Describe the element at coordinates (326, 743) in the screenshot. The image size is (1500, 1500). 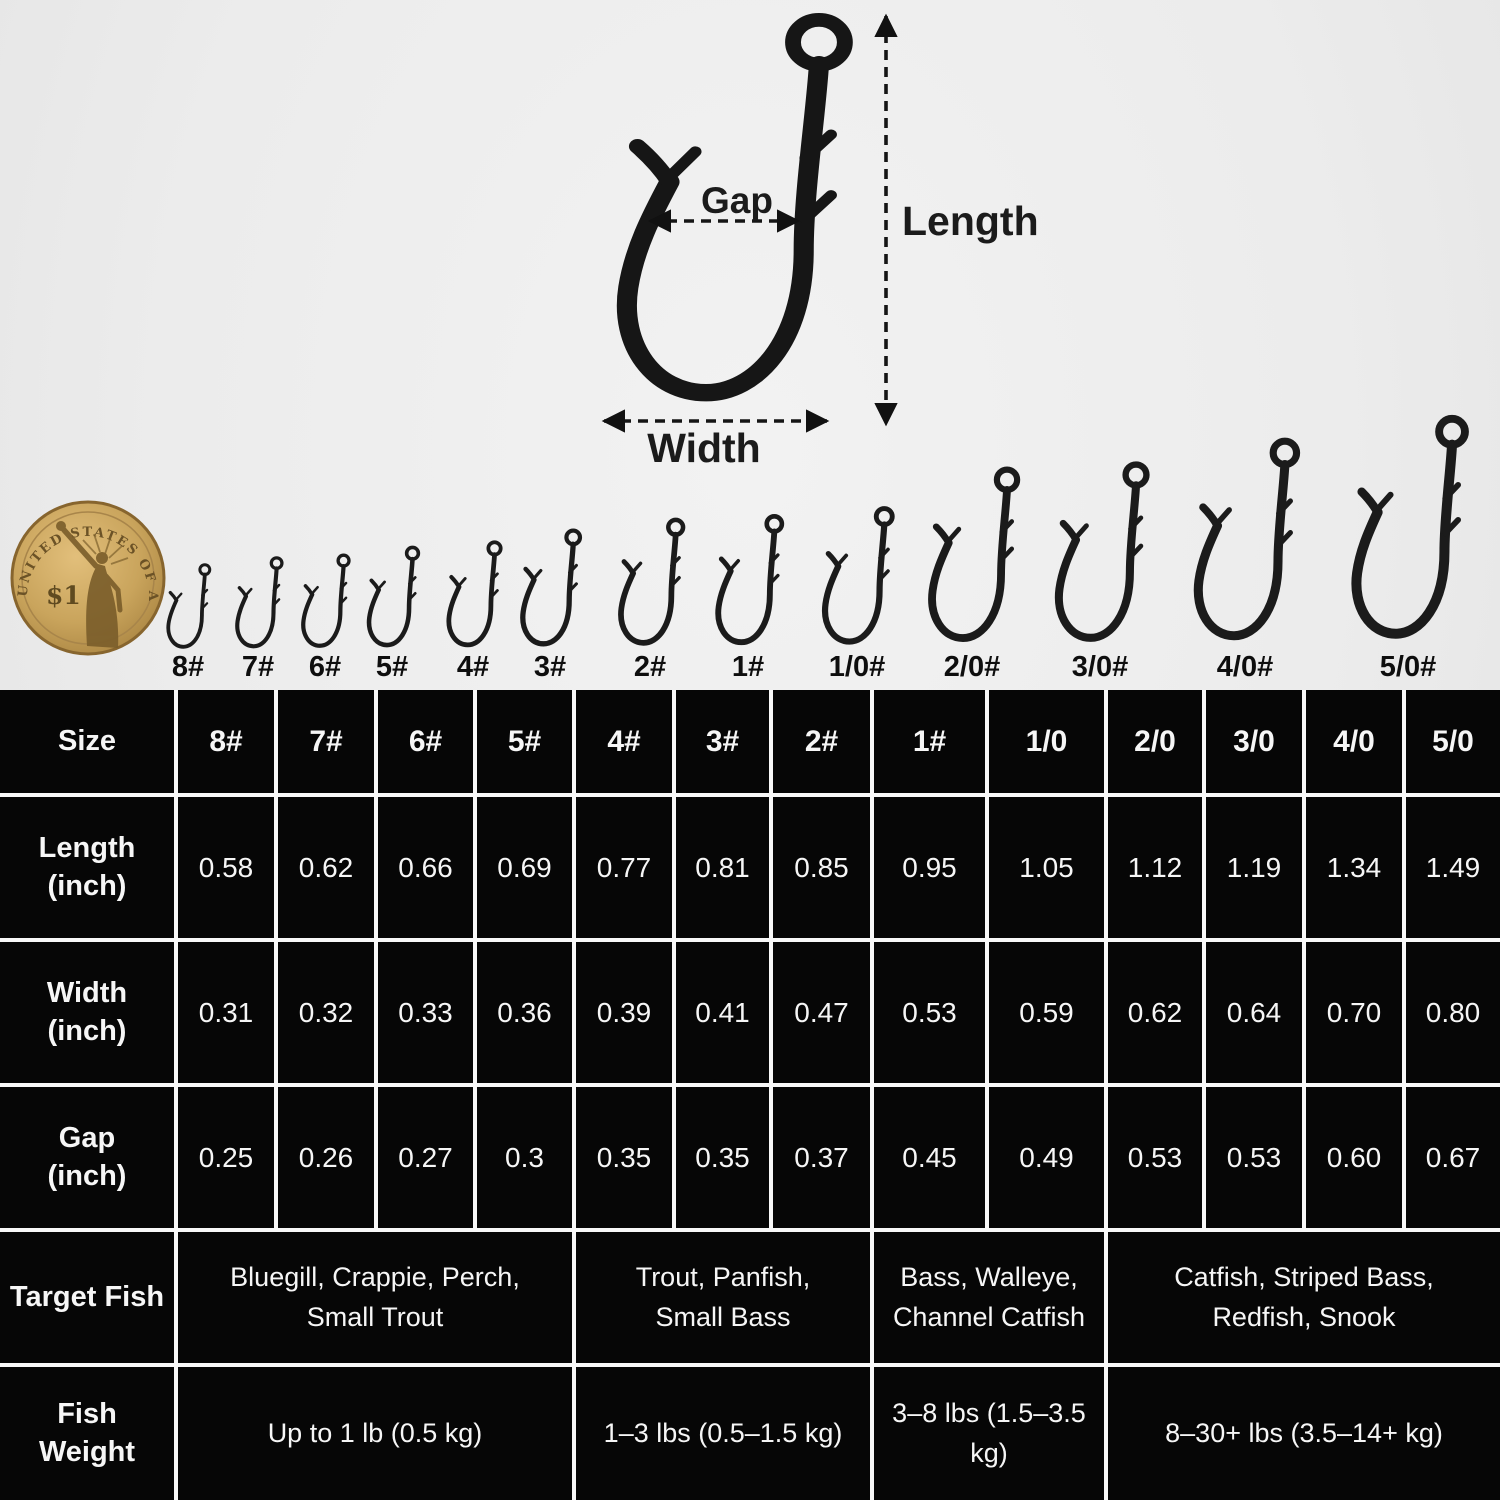
I see `size-header-cell: 7#` at that location.